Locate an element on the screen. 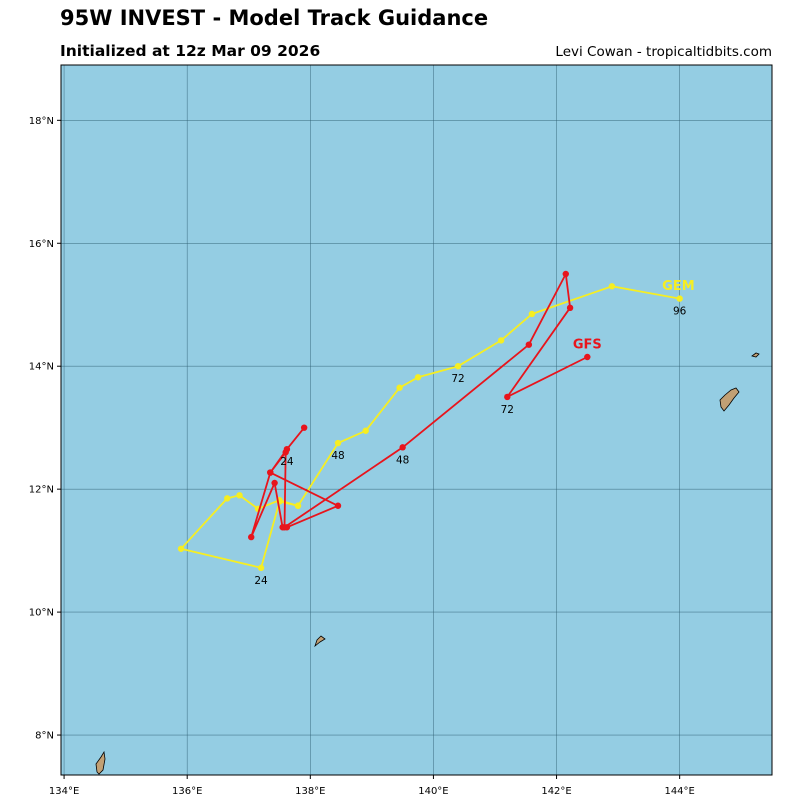 The height and width of the screenshot is (800, 800). lat-tick-label: 10°N is located at coordinates (41, 613).